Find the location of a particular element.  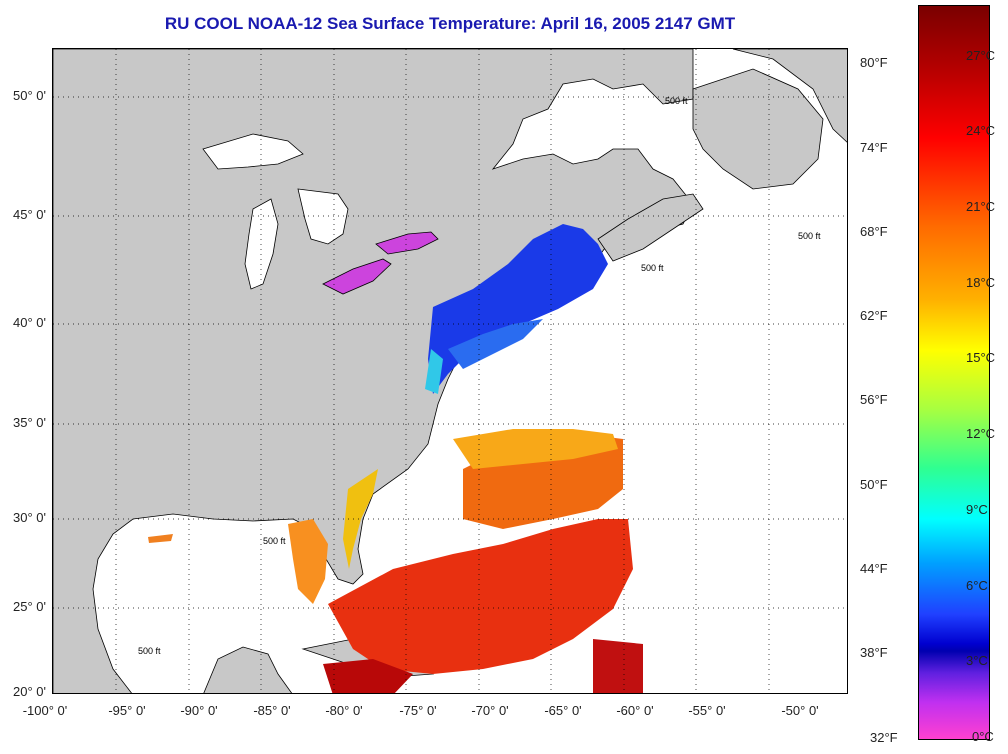

fahrenheit-label: 38°F is located at coordinates (874, 652).